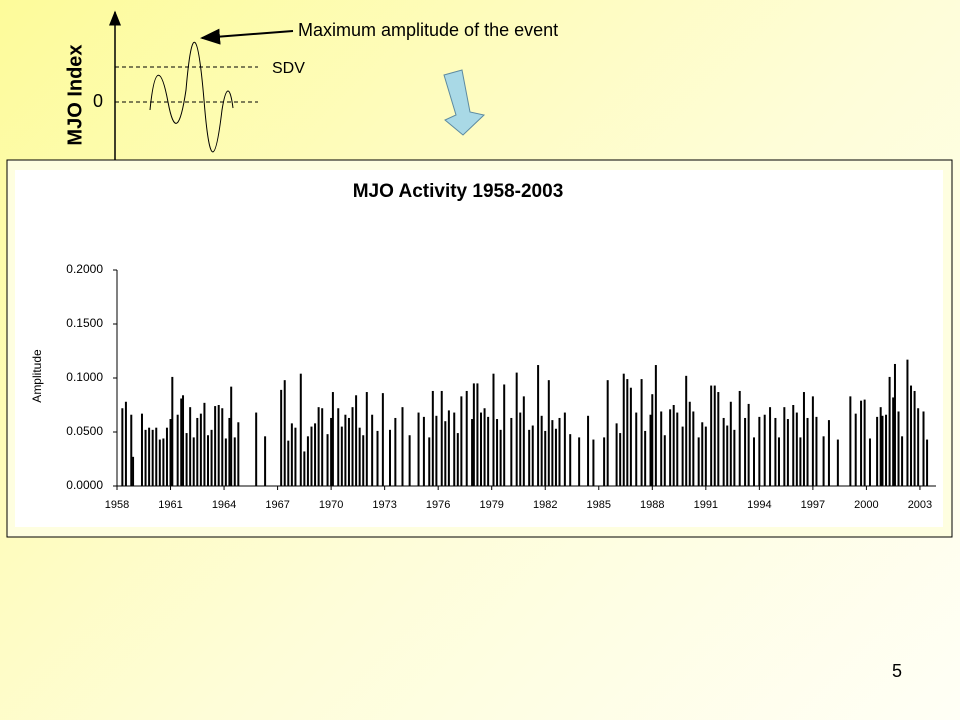 This screenshot has width=960, height=720. I want to click on zero-label: 0, so click(98, 101).